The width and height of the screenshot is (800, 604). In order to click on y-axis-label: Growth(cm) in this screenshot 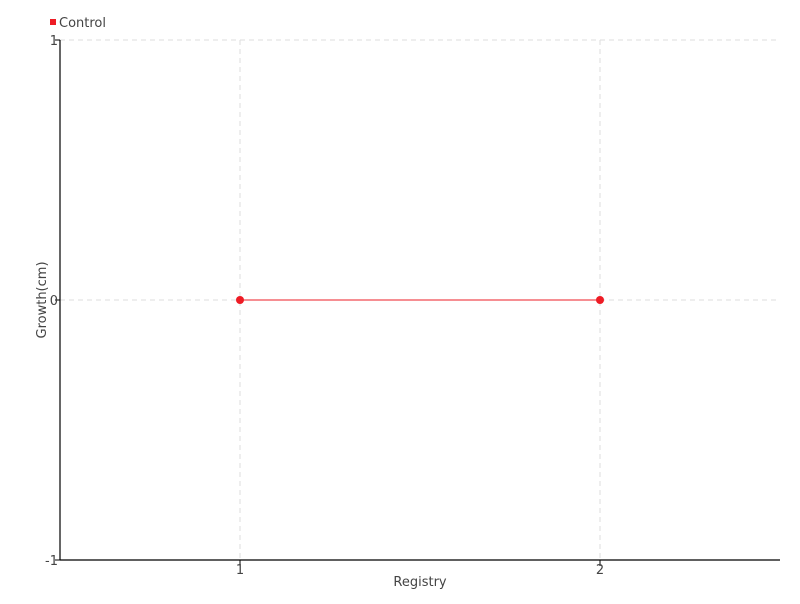, I will do `click(42, 299)`.